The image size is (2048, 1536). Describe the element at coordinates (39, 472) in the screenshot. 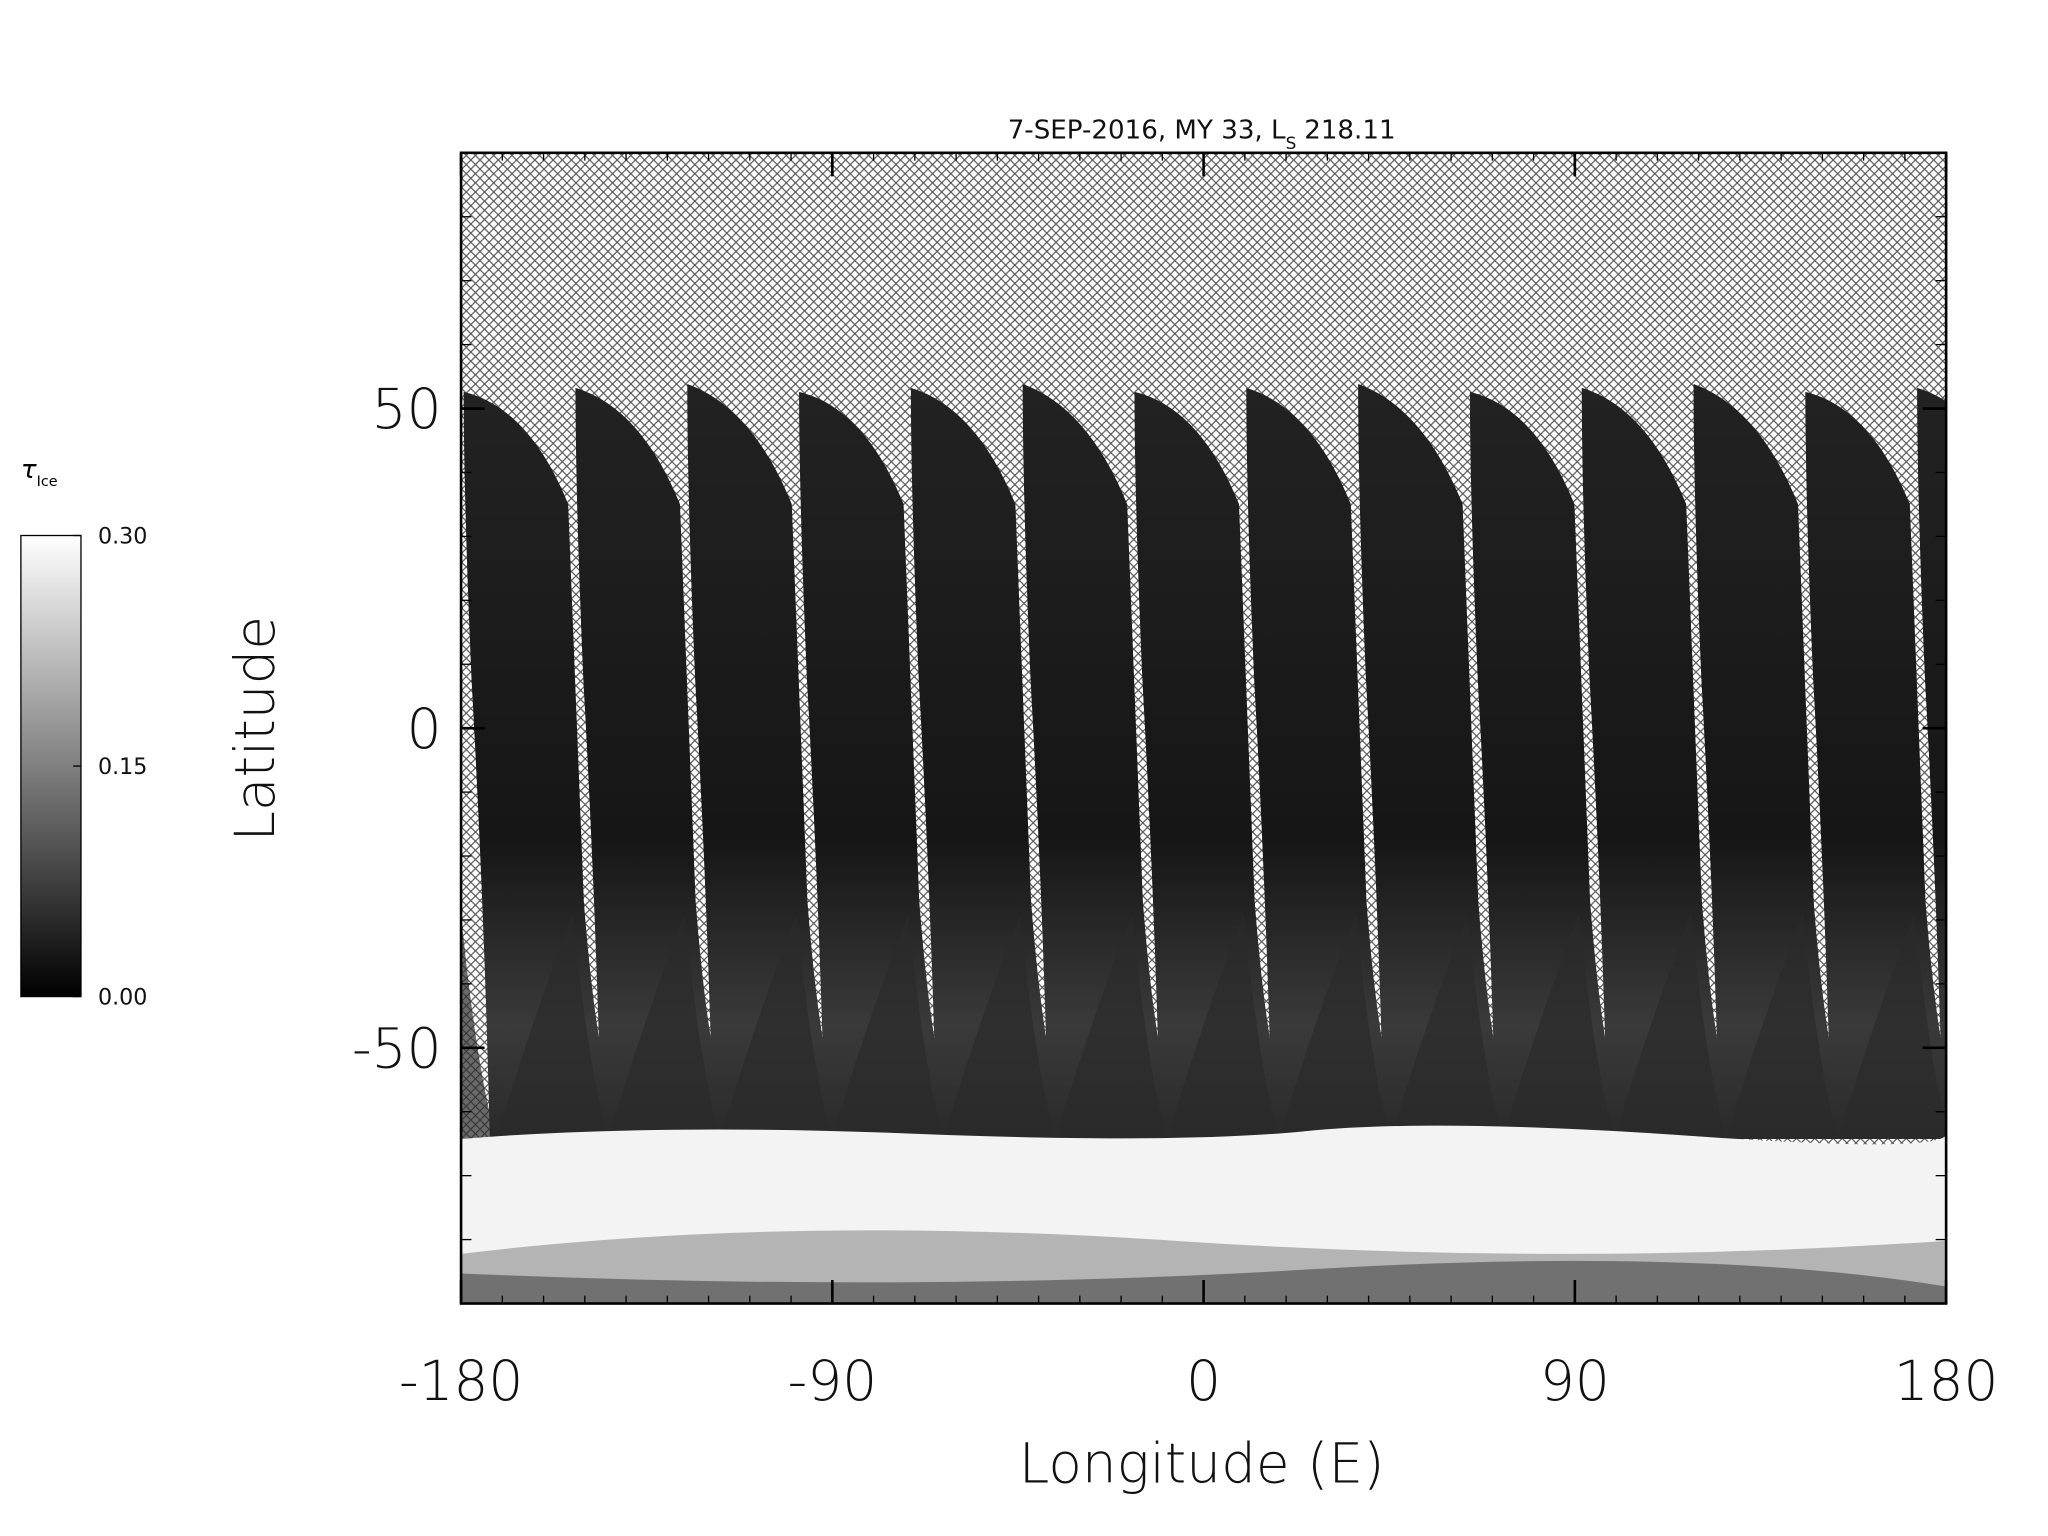

I see `colorbar-label: τIce` at that location.